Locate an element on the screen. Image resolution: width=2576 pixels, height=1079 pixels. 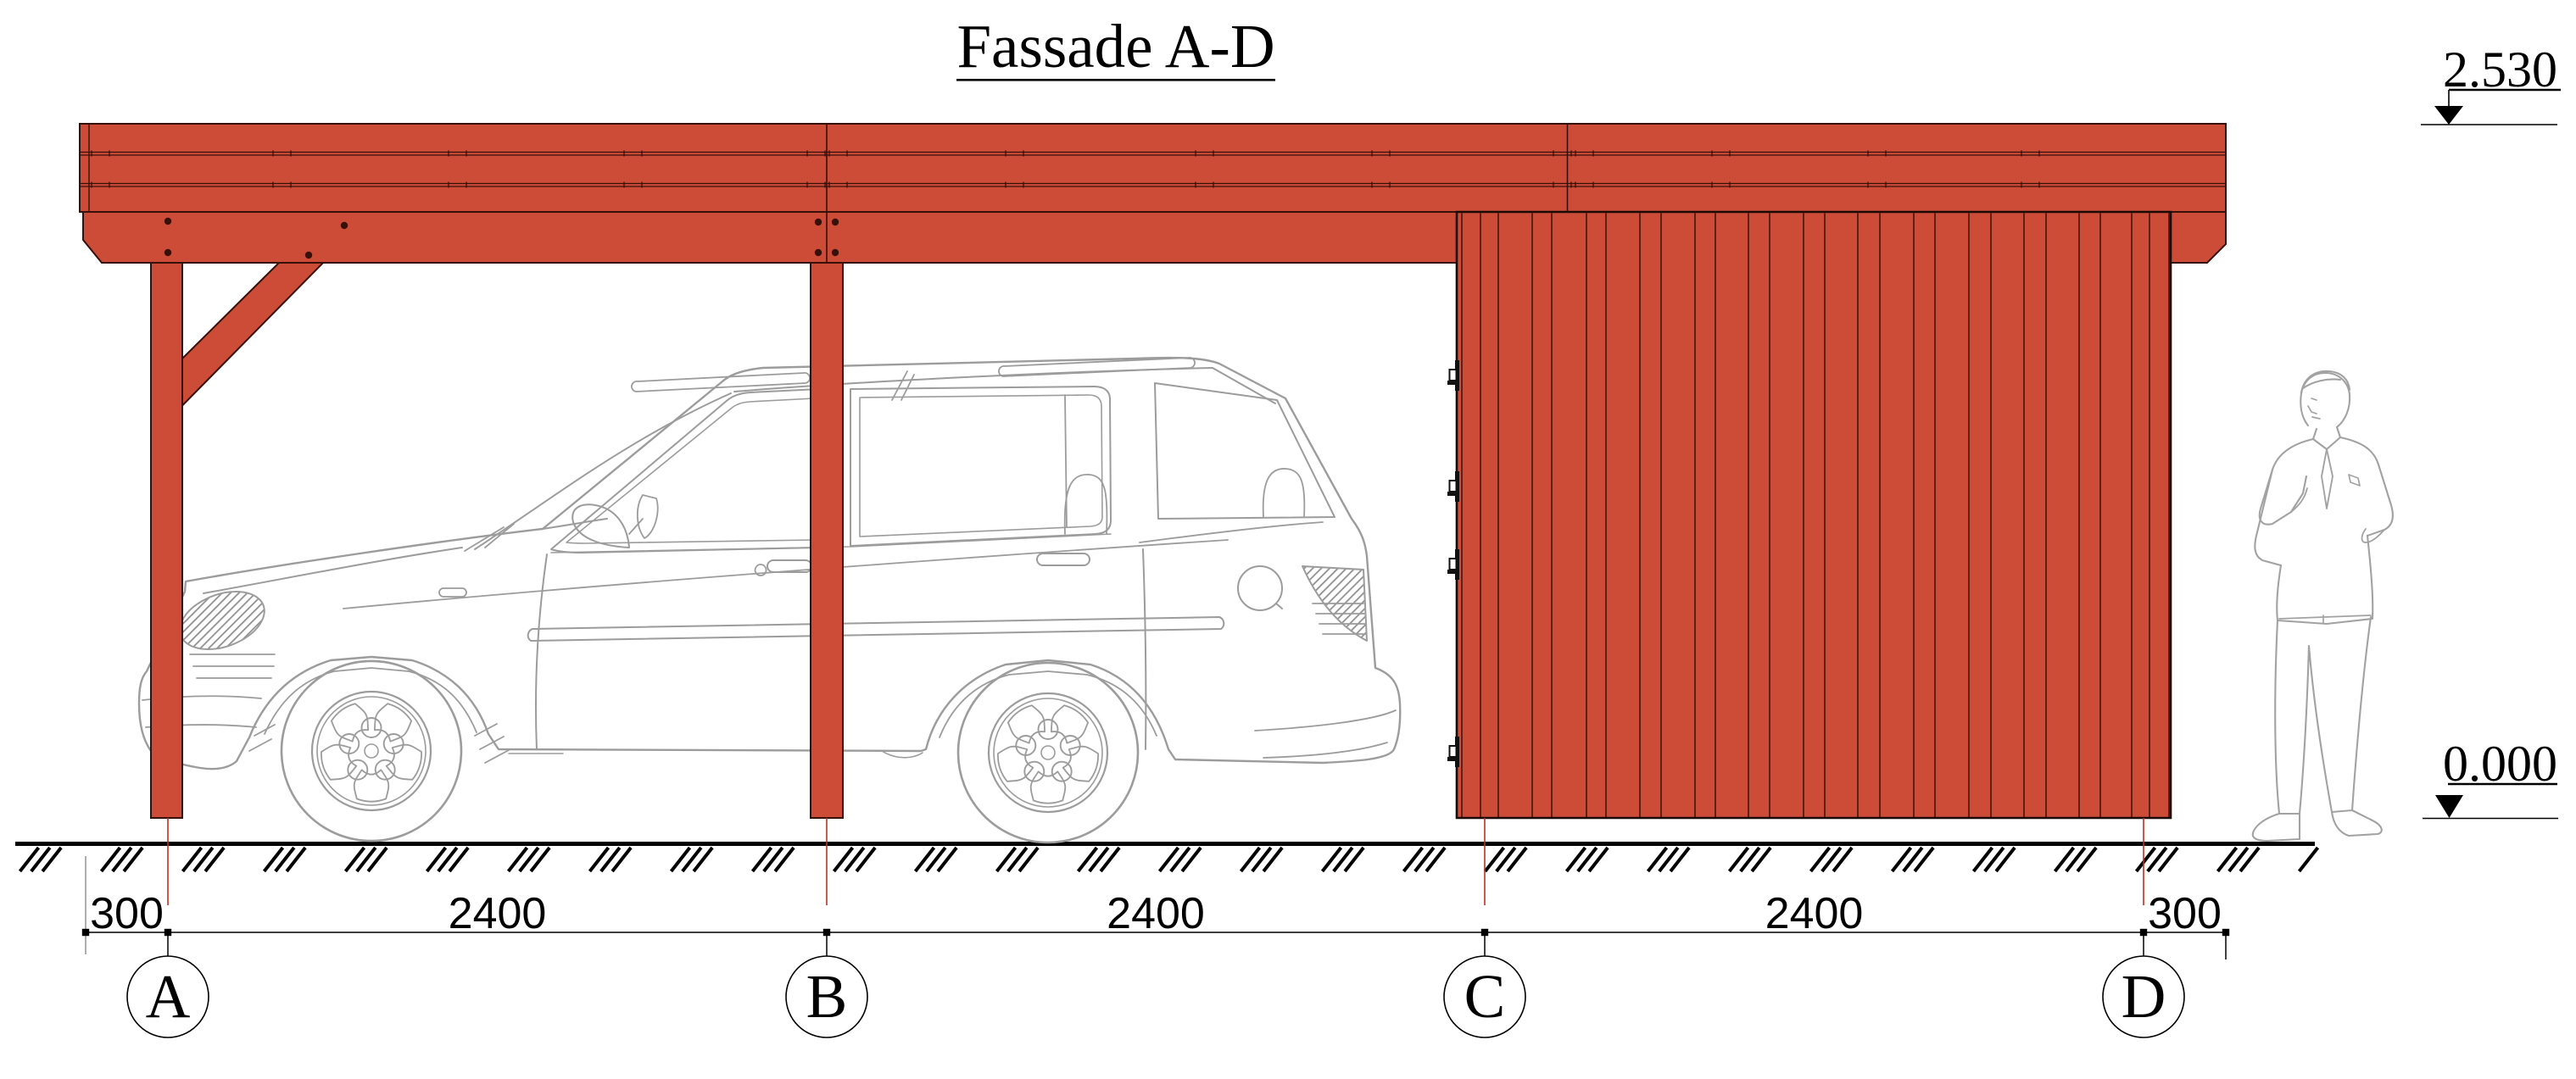
svg-text: 0.000 is located at coordinates (2500, 764).